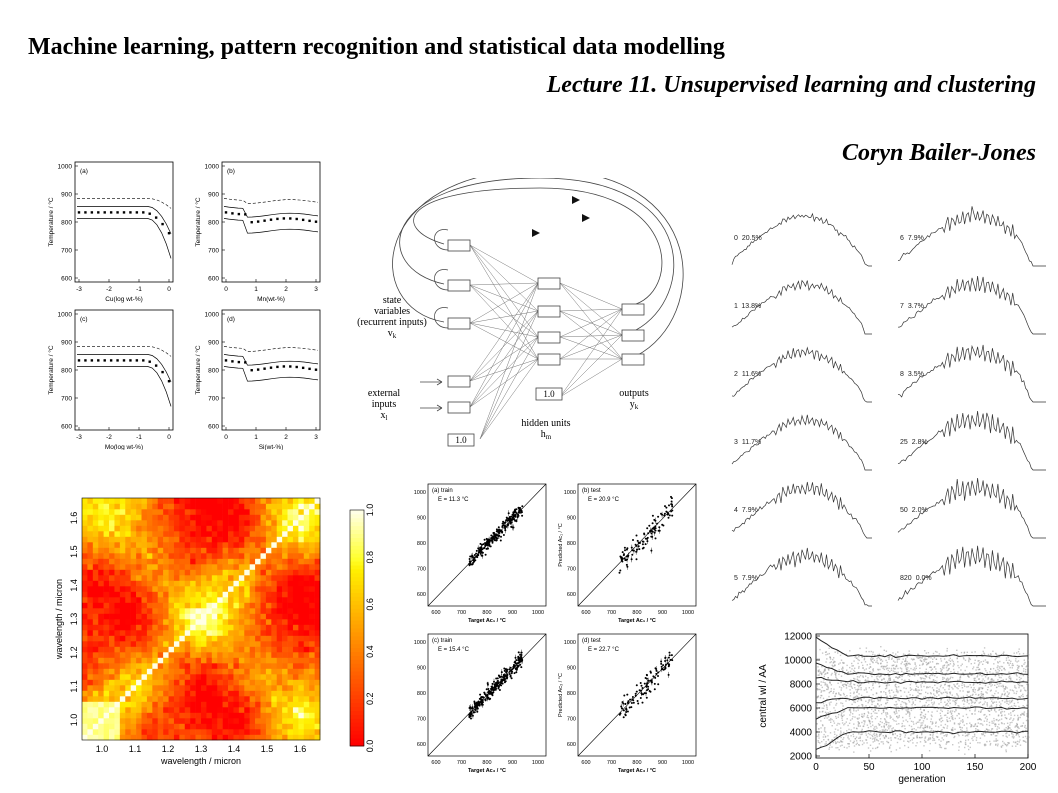 The height and width of the screenshot is (793, 1058). Describe the element at coordinates (213, 427) in the screenshot. I see `y-tick-label: 600` at that location.